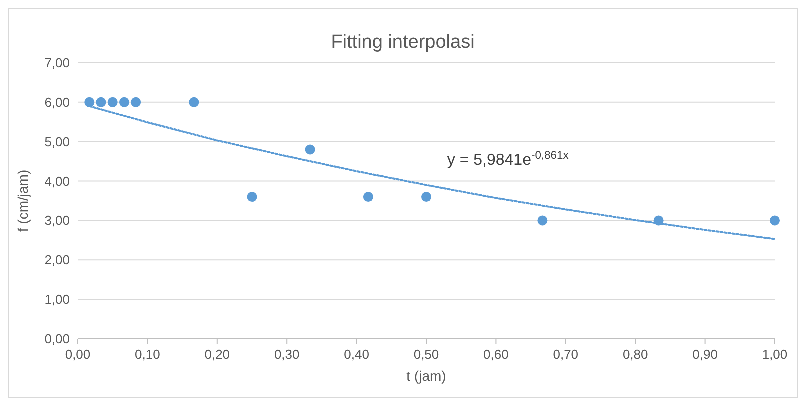  I want to click on chart-title: Fitting interpolasi, so click(403, 42).